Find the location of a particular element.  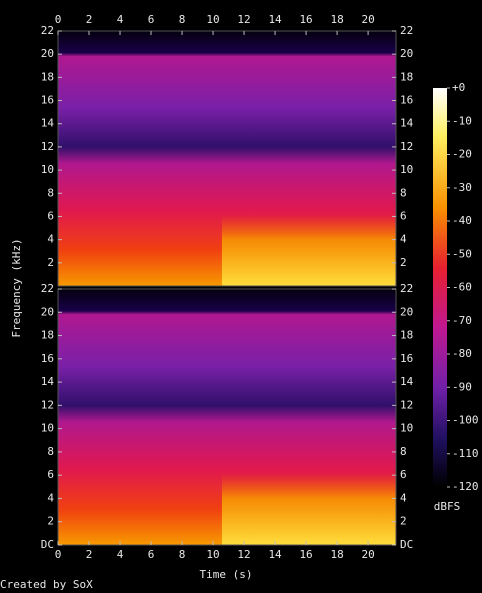

colorbar-tick-label: -40 is located at coordinates (462, 220).